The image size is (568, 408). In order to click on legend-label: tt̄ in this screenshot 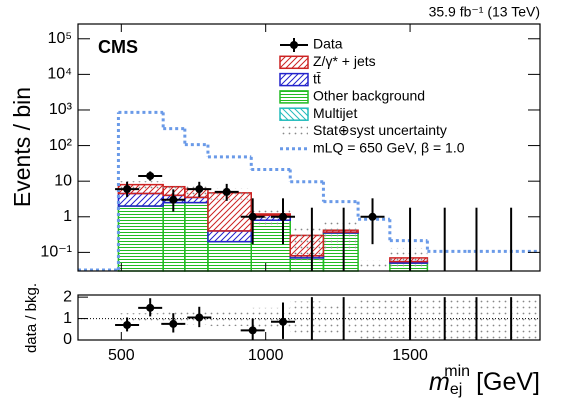, I will do `click(317, 78)`.